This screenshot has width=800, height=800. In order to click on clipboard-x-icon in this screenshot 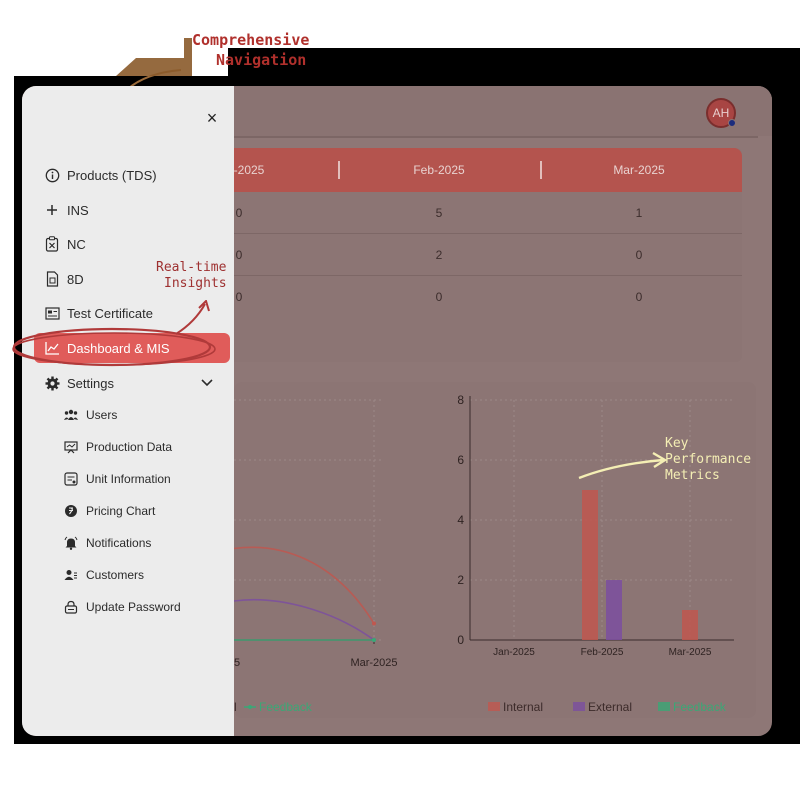, I will do `click(52, 244)`.